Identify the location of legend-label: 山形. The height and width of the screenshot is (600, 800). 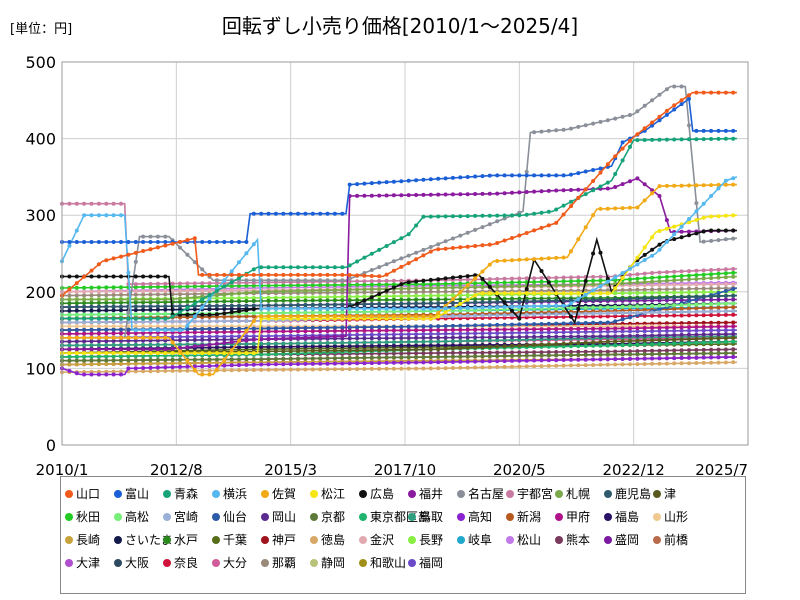
(676, 517).